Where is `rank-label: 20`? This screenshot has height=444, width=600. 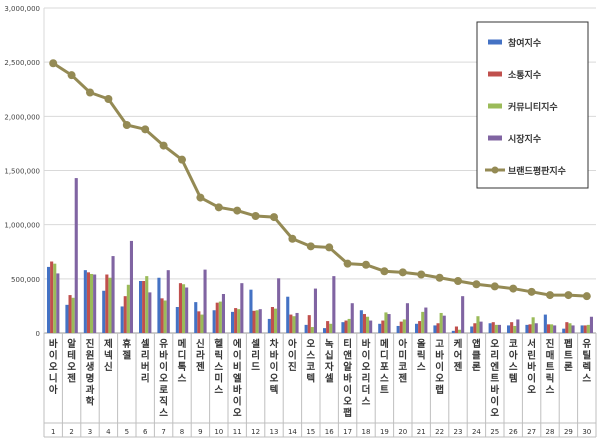 rank-label: 20 is located at coordinates (402, 432).